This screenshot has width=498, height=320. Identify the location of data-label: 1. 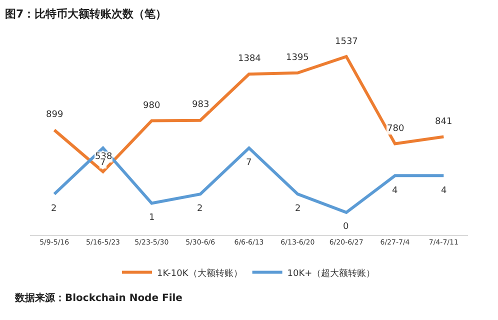
(152, 218).